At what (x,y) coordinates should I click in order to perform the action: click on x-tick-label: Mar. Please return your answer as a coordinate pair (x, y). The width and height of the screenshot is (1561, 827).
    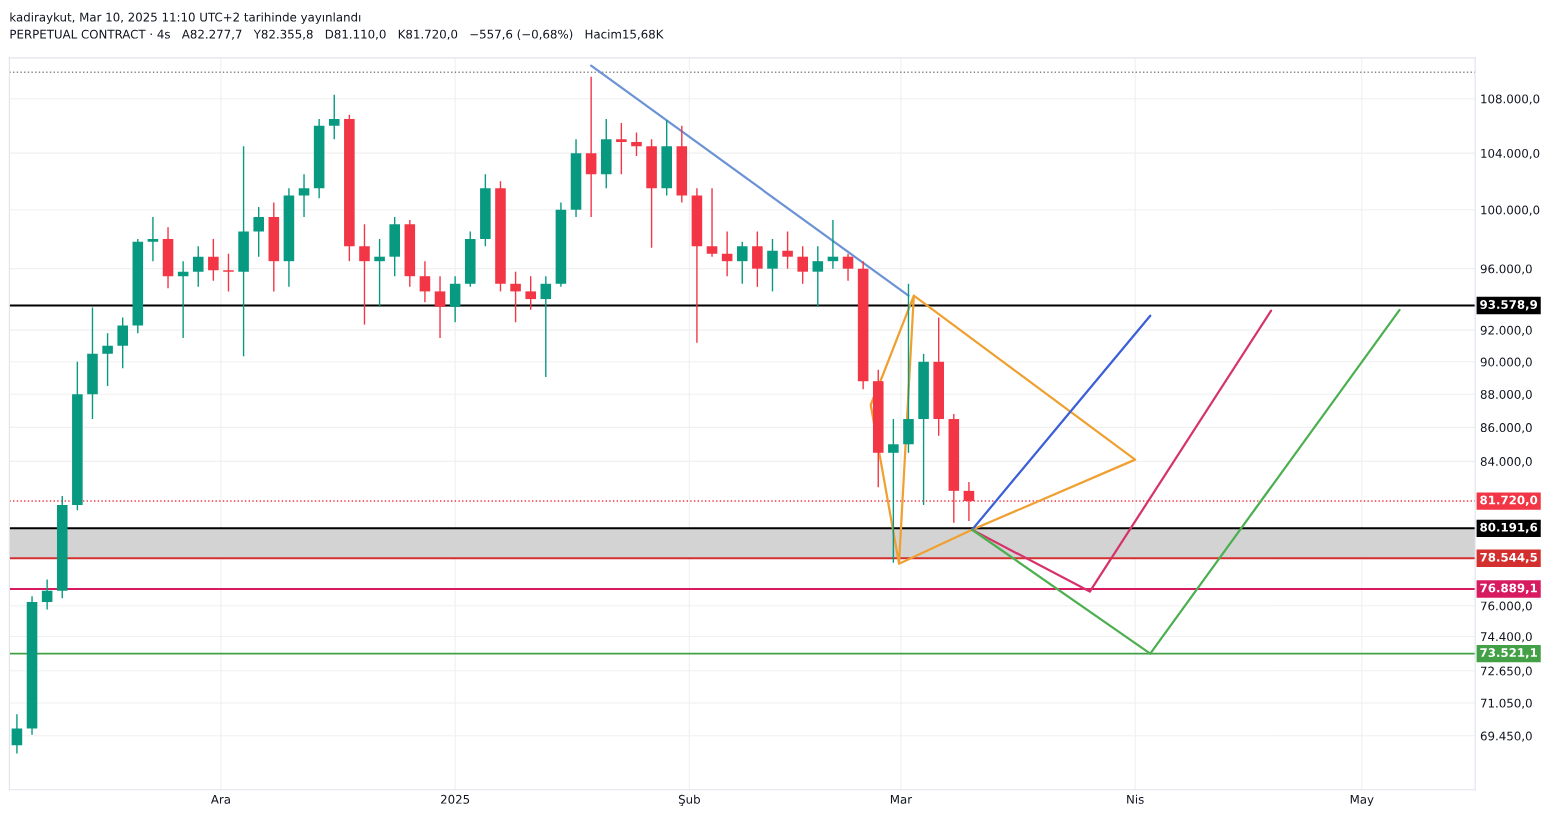
    Looking at the image, I should click on (901, 799).